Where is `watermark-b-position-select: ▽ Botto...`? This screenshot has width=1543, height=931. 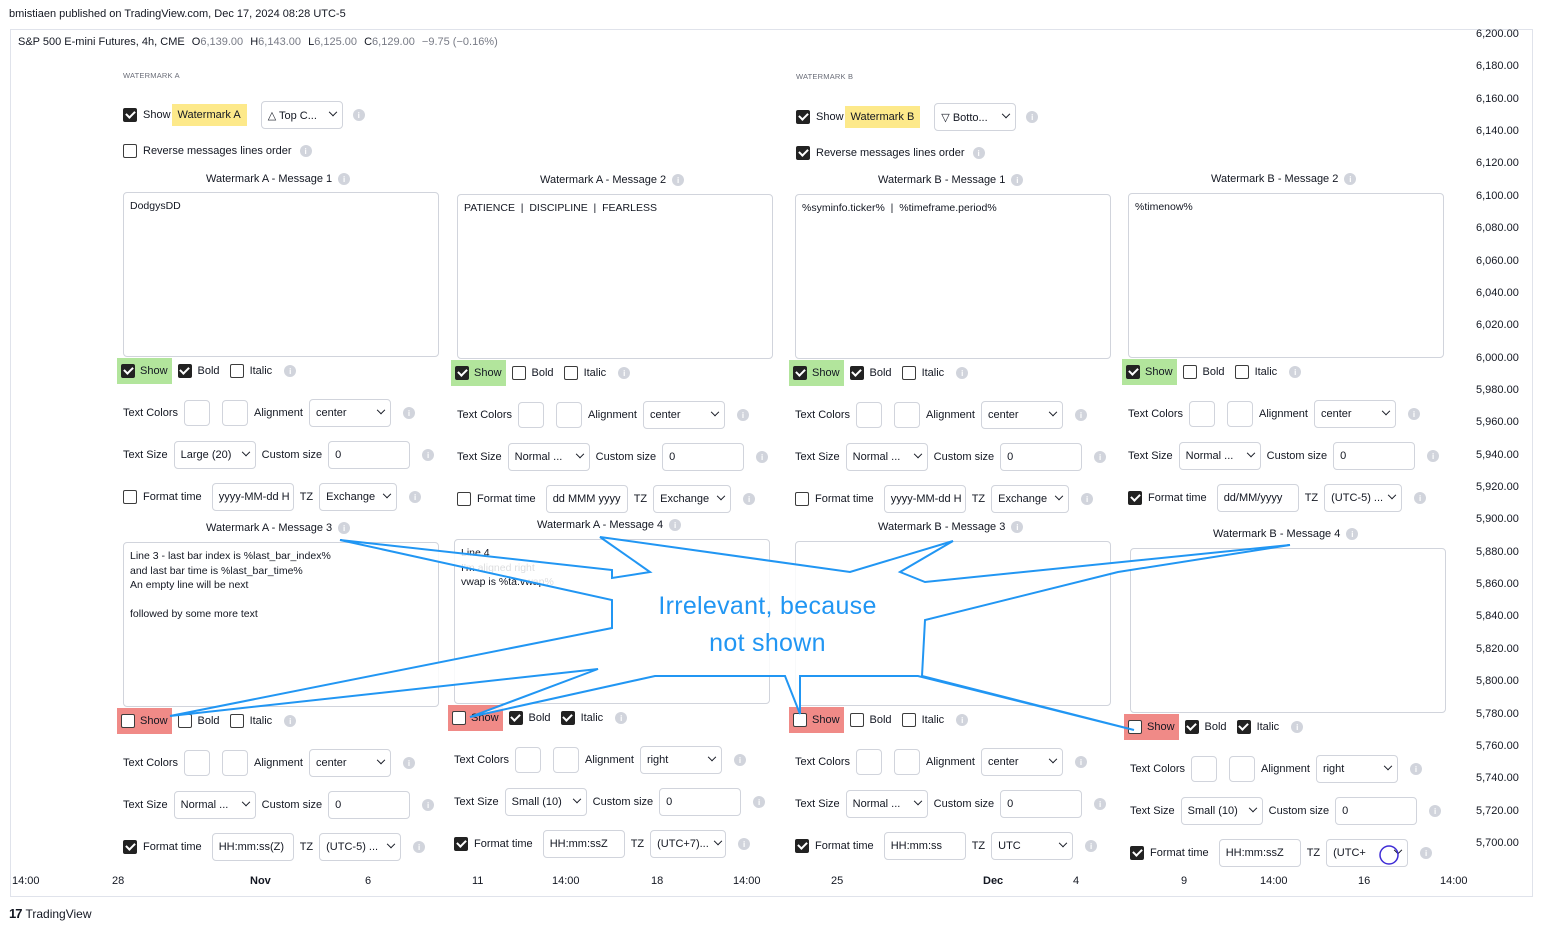 watermark-b-position-select: ▽ Botto... is located at coordinates (975, 117).